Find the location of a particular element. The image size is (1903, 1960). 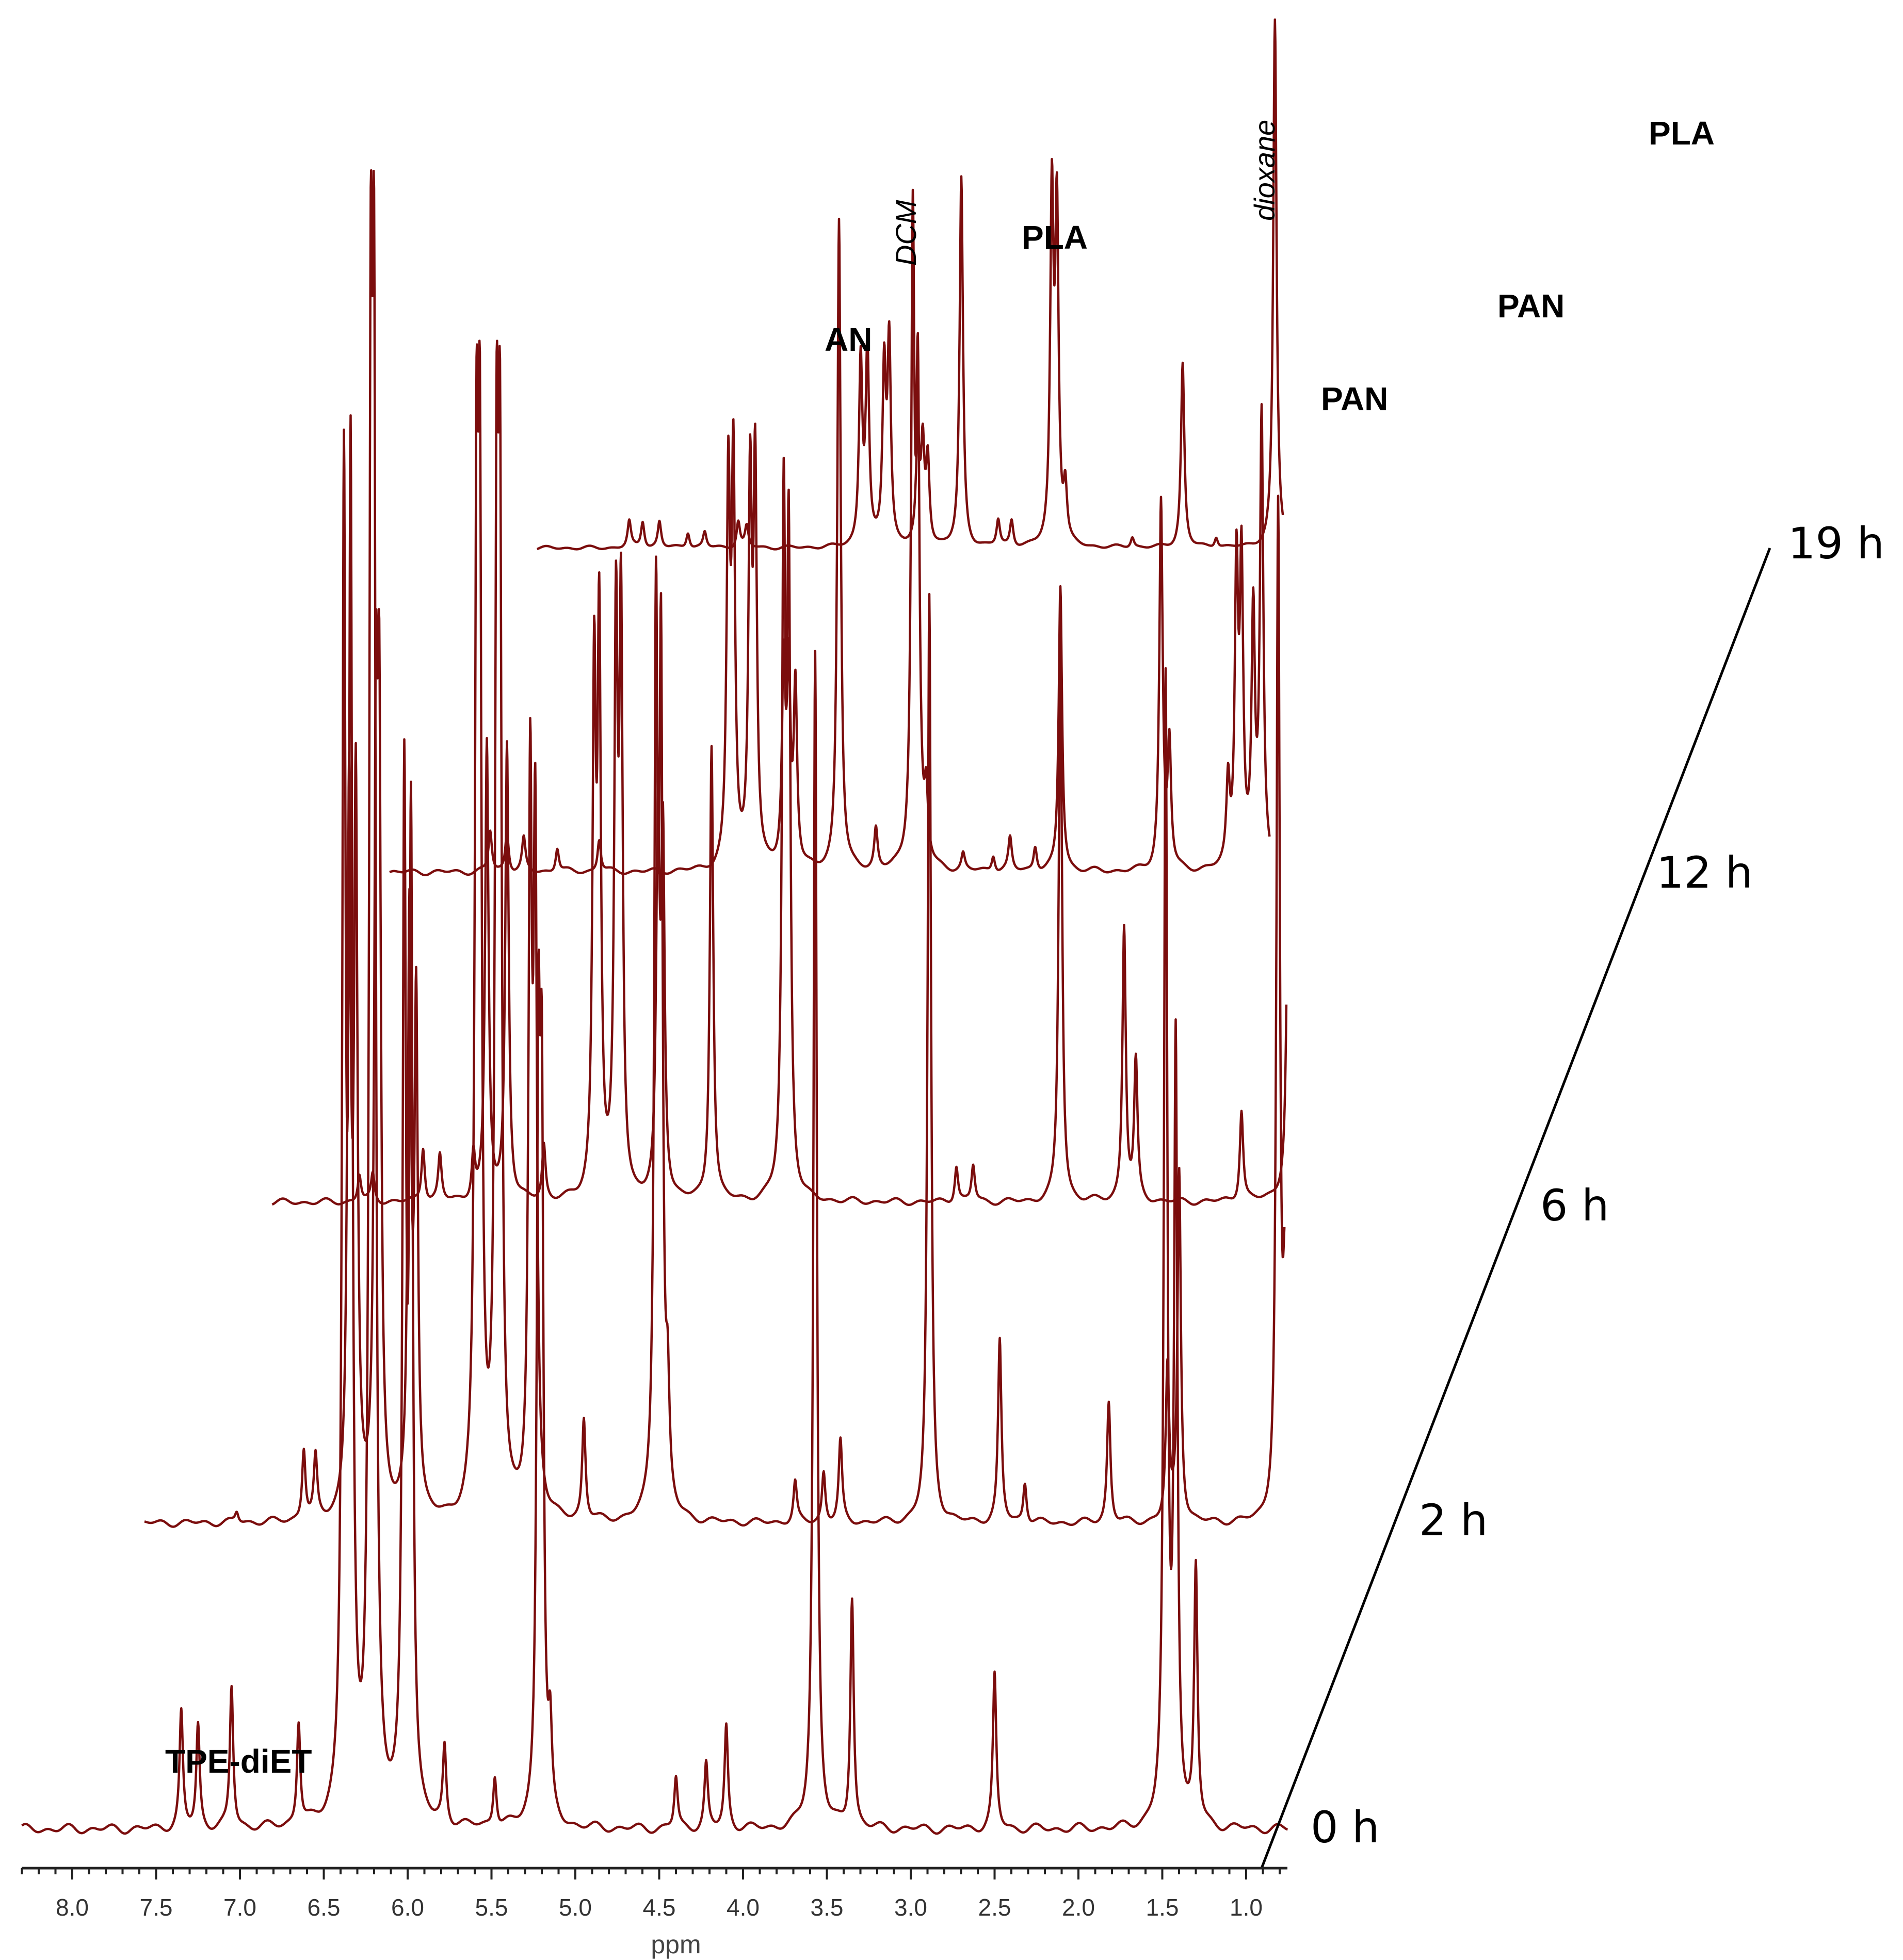

annotation-pla-2: PLA is located at coordinates (1682, 133).